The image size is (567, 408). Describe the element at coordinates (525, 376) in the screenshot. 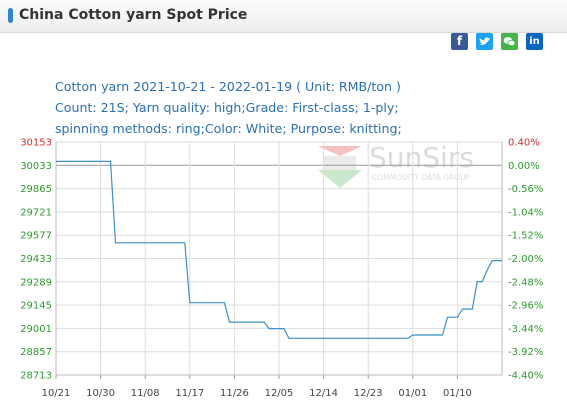

I see `right-tick-label: -4.40%` at that location.